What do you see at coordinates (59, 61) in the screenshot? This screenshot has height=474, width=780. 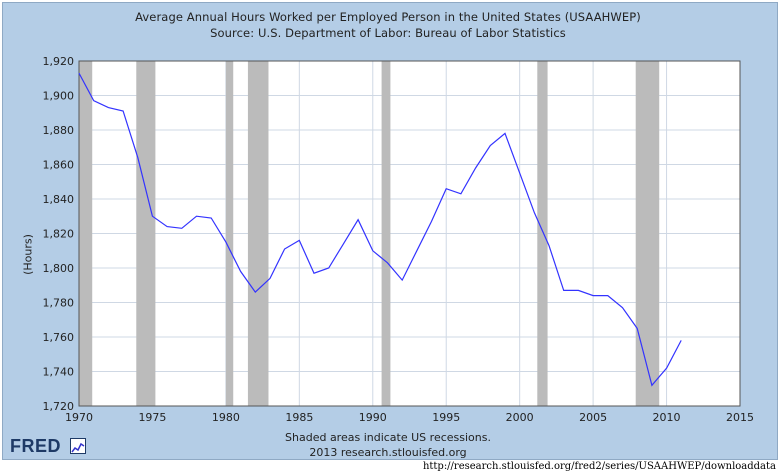 I see `y-tick-label: 1,920` at bounding box center [59, 61].